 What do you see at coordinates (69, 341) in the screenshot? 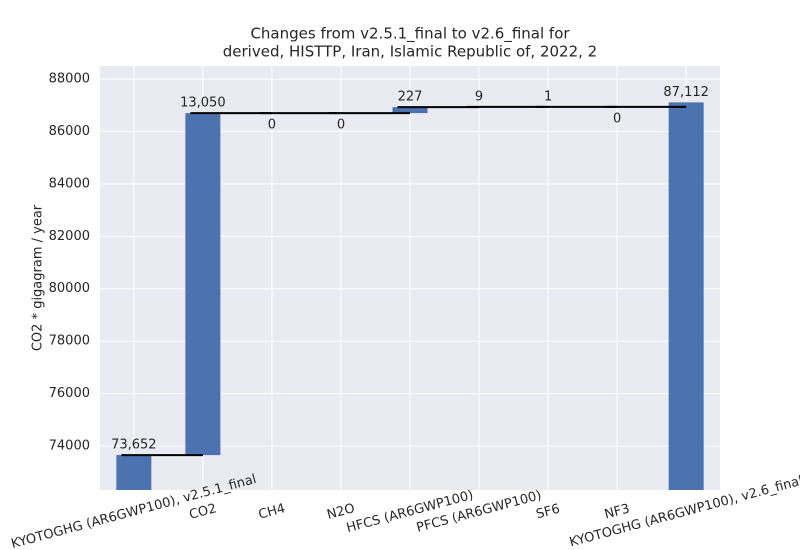
I see `y-tick-label: 78000` at bounding box center [69, 341].